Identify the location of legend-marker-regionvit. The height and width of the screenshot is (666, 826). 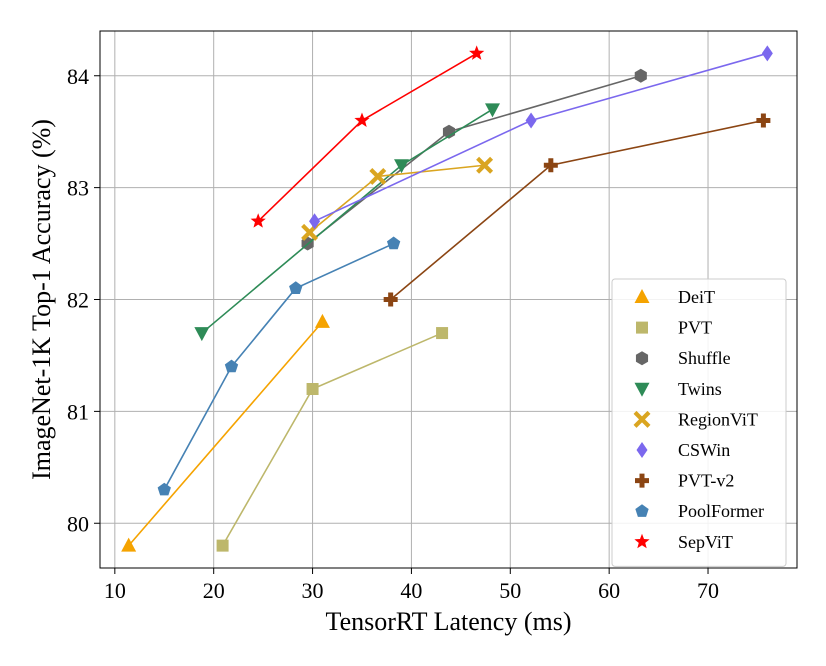
(642, 419).